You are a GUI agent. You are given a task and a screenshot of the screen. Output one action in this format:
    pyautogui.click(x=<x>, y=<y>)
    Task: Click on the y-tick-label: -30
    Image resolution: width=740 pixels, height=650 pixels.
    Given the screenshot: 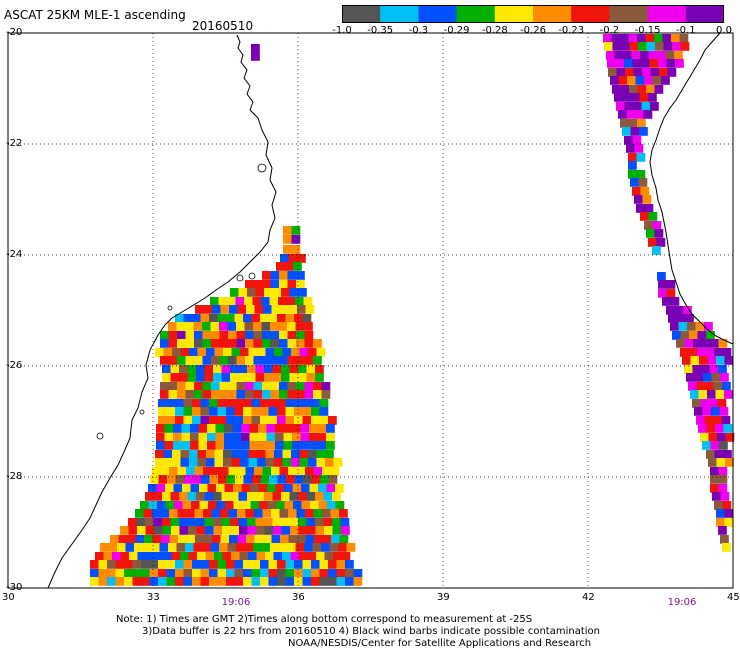 What is the action you would take?
    pyautogui.click(x=14, y=587)
    